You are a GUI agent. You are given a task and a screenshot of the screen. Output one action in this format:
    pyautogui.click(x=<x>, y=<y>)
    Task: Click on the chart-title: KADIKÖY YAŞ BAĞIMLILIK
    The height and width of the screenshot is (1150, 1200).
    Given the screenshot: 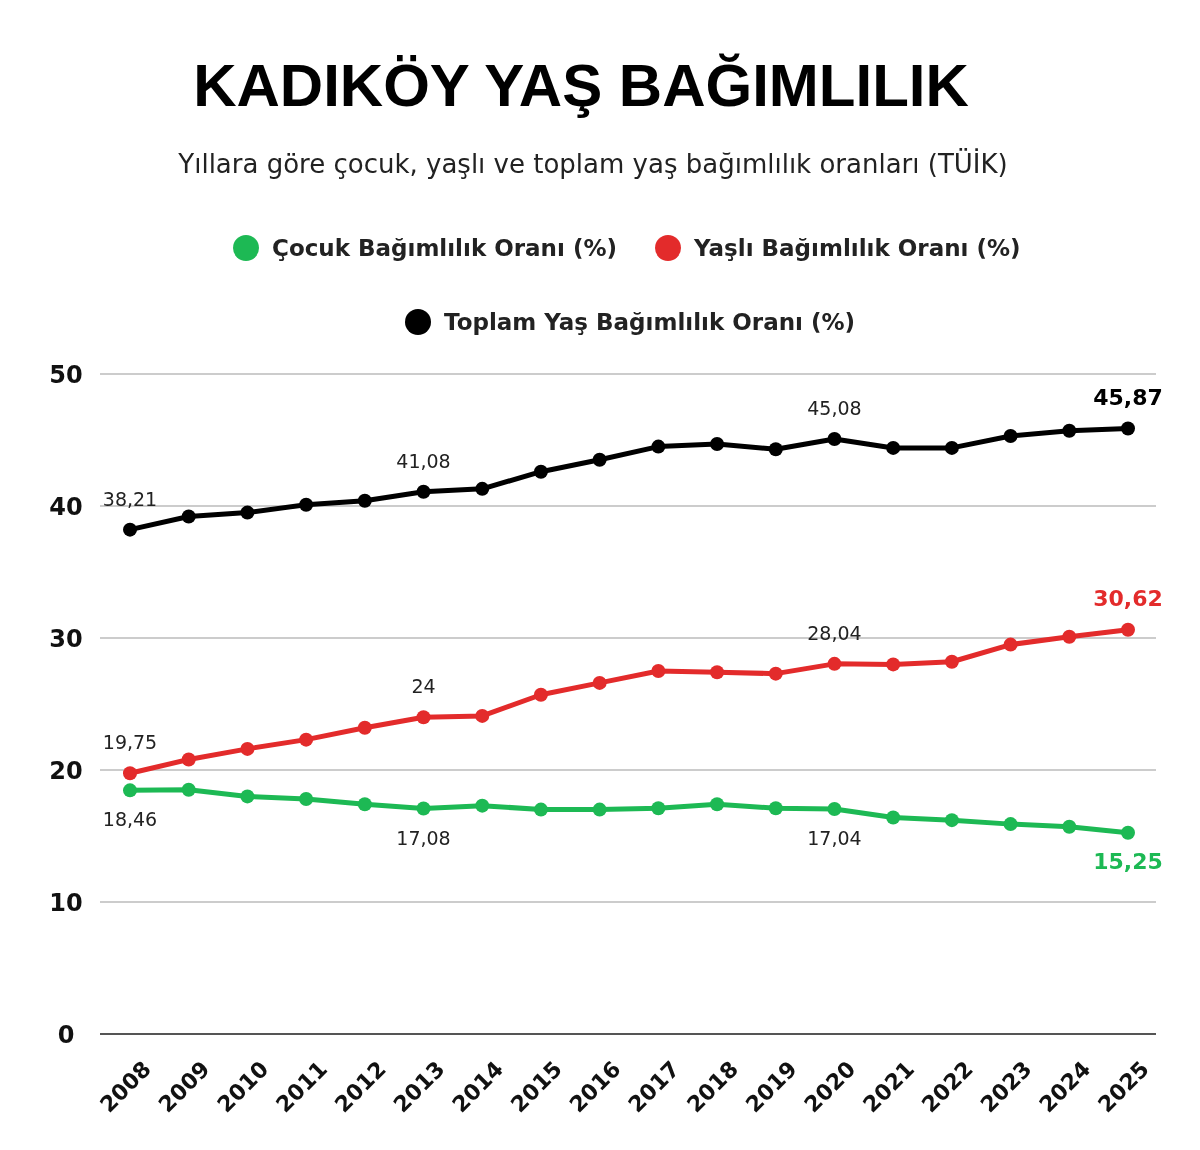 What is the action you would take?
    pyautogui.click(x=581, y=85)
    